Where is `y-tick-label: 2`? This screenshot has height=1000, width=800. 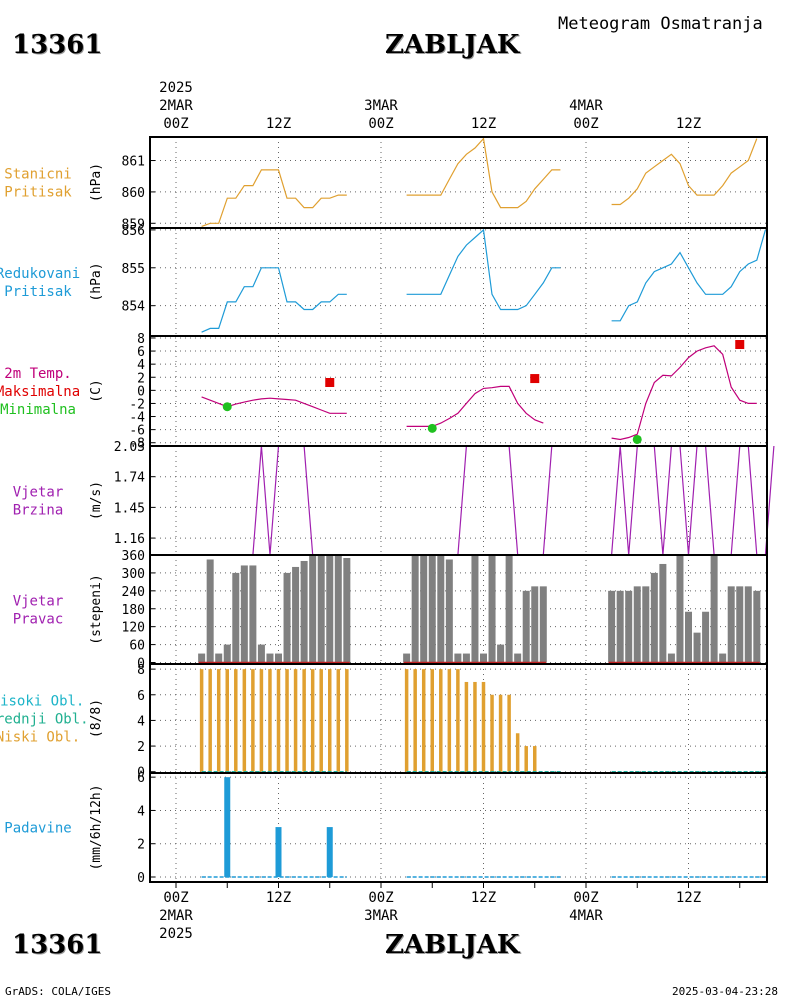
y-tick-label: 2 is located at coordinates (141, 378).